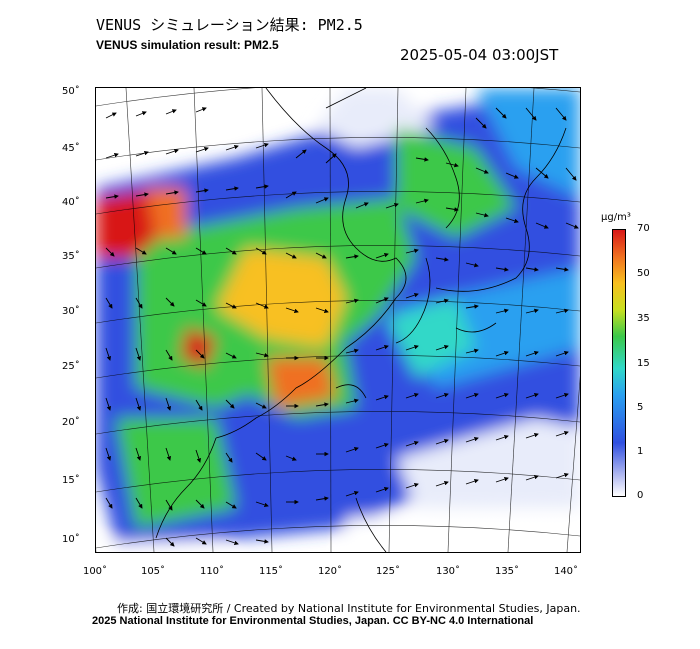 This screenshot has height=649, width=700. I want to click on lon-label-115: 115˚, so click(271, 571).